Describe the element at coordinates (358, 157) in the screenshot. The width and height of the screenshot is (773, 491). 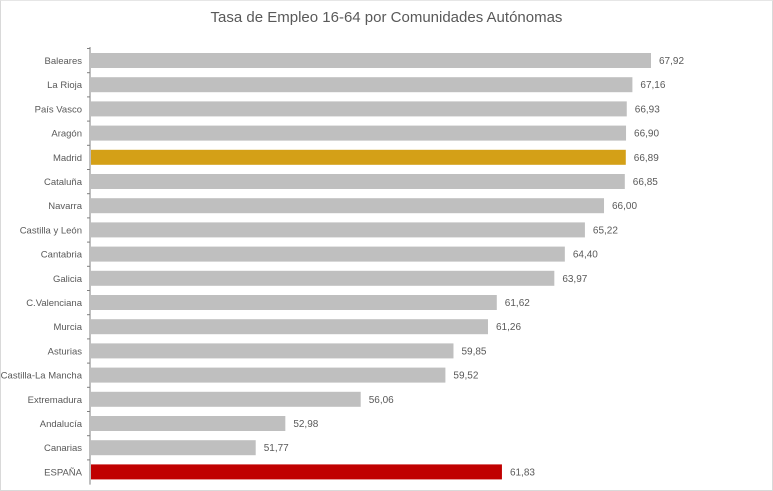
I see `bar-madrid` at that location.